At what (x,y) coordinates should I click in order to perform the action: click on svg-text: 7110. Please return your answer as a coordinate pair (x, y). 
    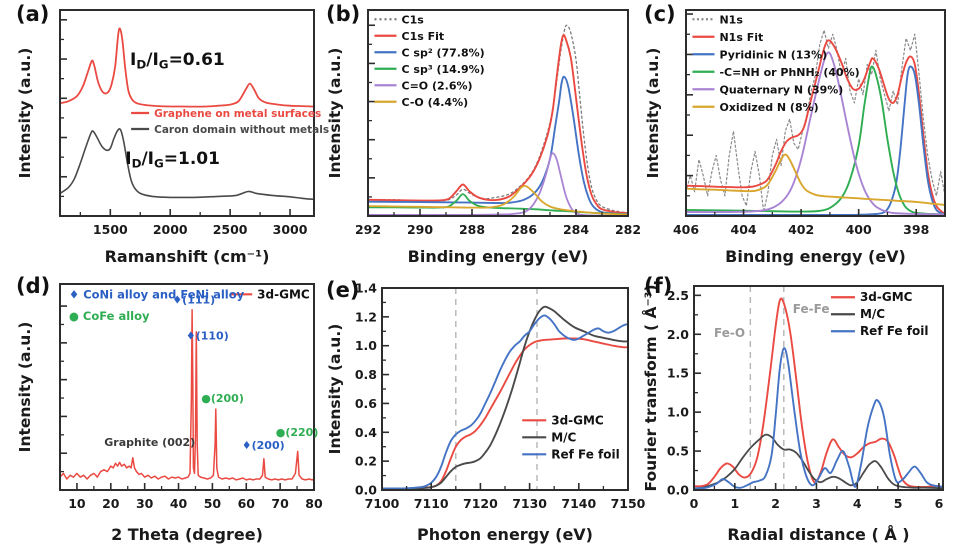
    Looking at the image, I should click on (431, 503).